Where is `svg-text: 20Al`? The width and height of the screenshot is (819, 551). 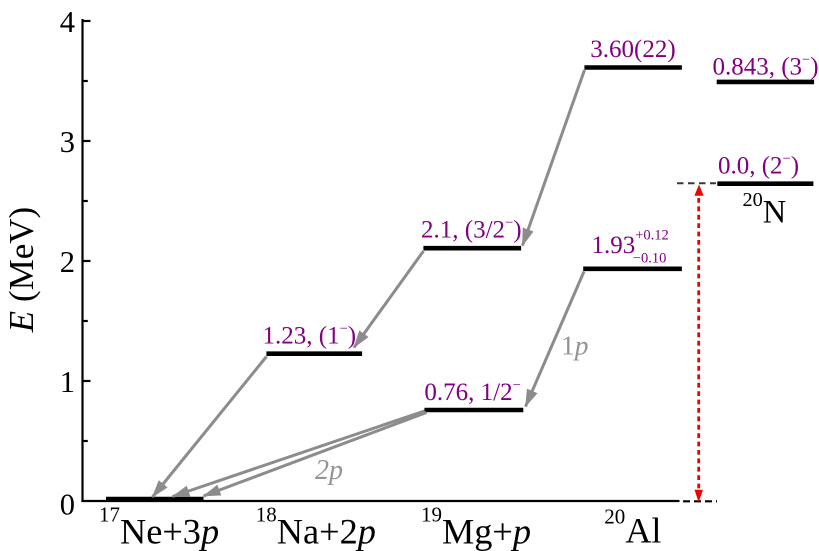
svg-text: 20Al is located at coordinates (632, 527).